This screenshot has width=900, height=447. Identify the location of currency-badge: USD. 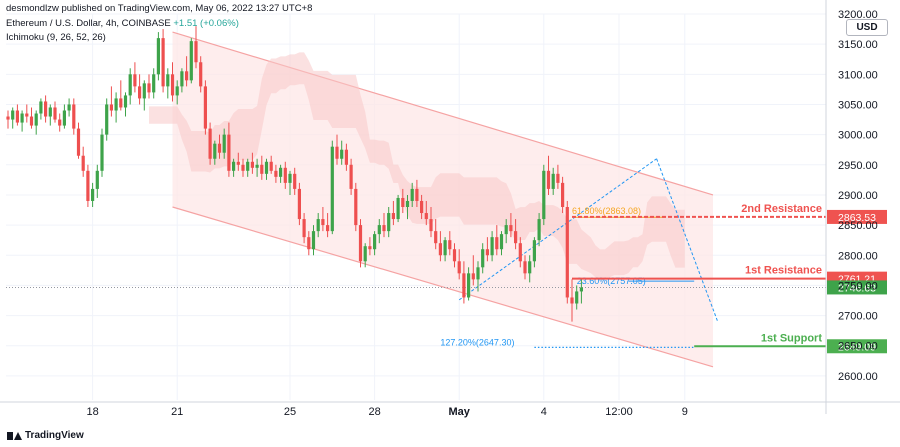
(867, 27).